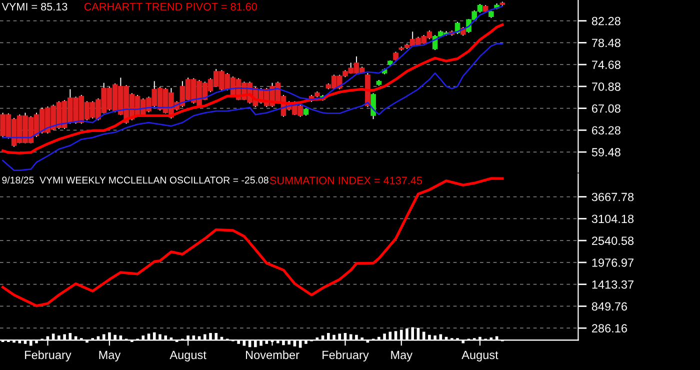 The height and width of the screenshot is (370, 700). Describe the element at coordinates (606, 152) in the screenshot. I see `y-tick-label: 59.48` at that location.